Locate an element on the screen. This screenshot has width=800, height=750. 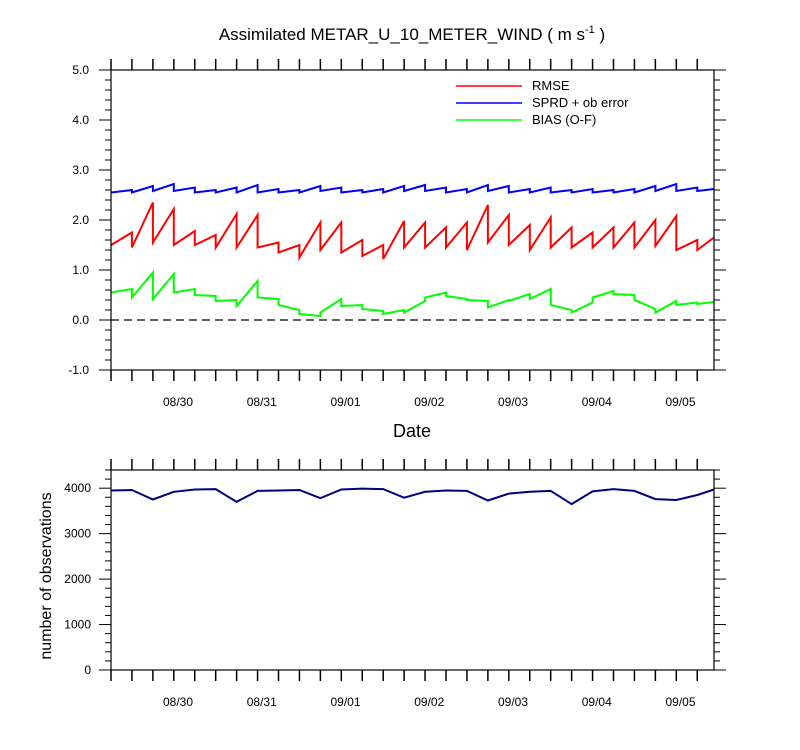
y-tick-label: 2.0 is located at coordinates (80, 220).